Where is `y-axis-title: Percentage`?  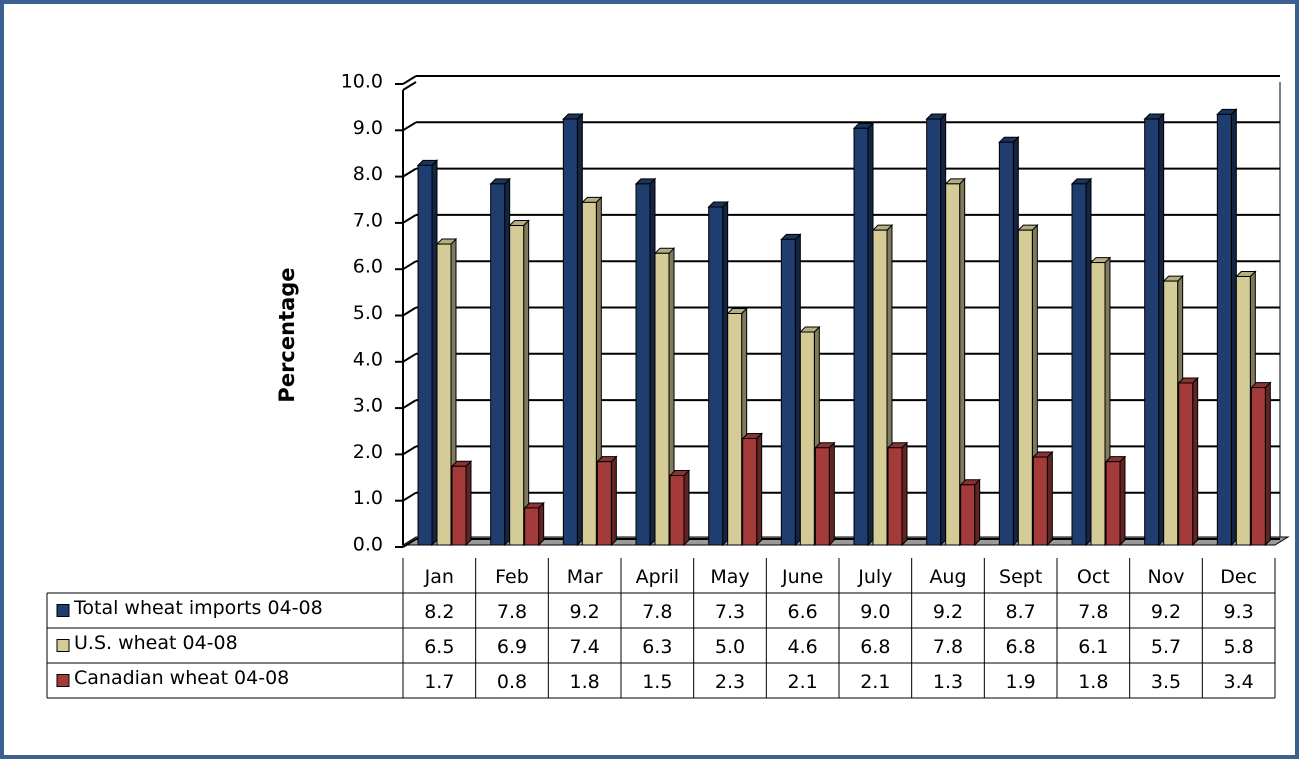
y-axis-title: Percentage is located at coordinates (287, 334).